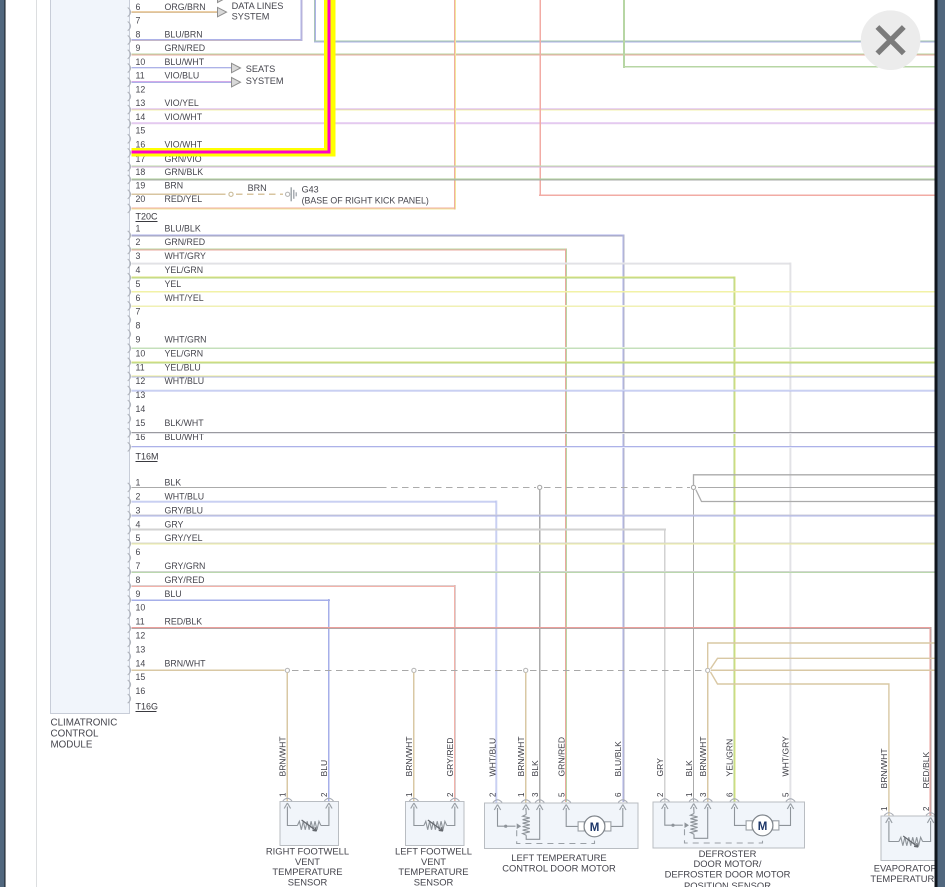  Describe the element at coordinates (141, 159) in the screenshot. I see `svg-text: 17` at that location.